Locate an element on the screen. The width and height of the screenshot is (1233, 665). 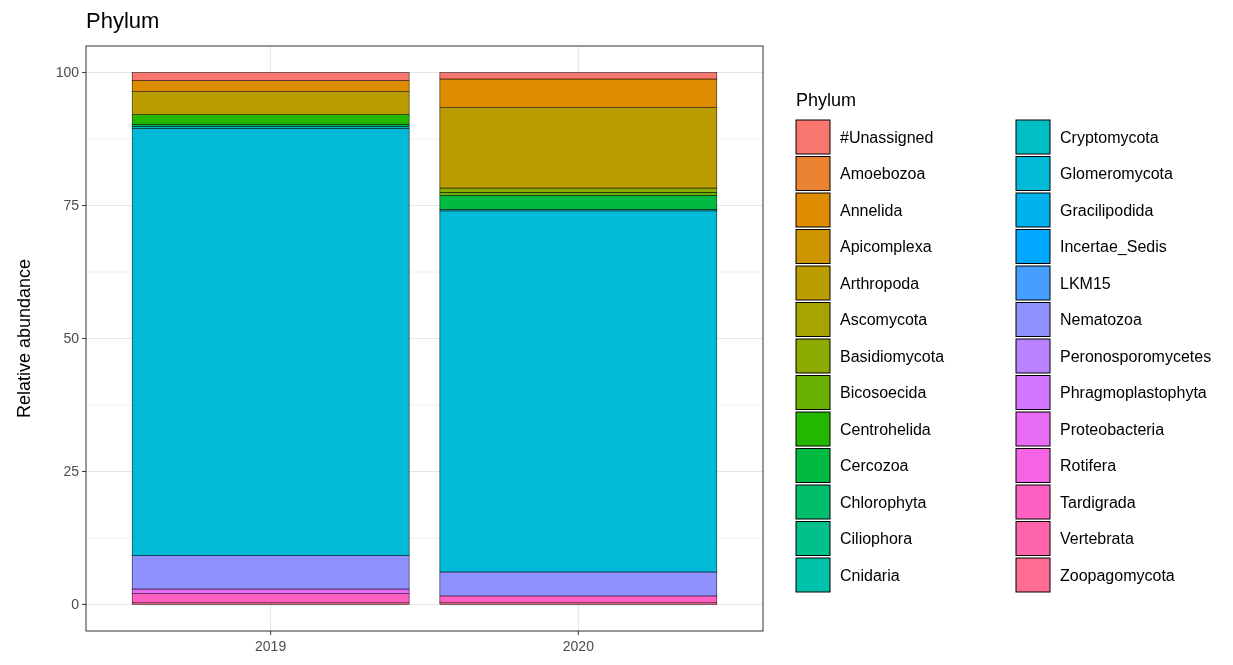
y-tick-label: 0 is located at coordinates (75, 604).